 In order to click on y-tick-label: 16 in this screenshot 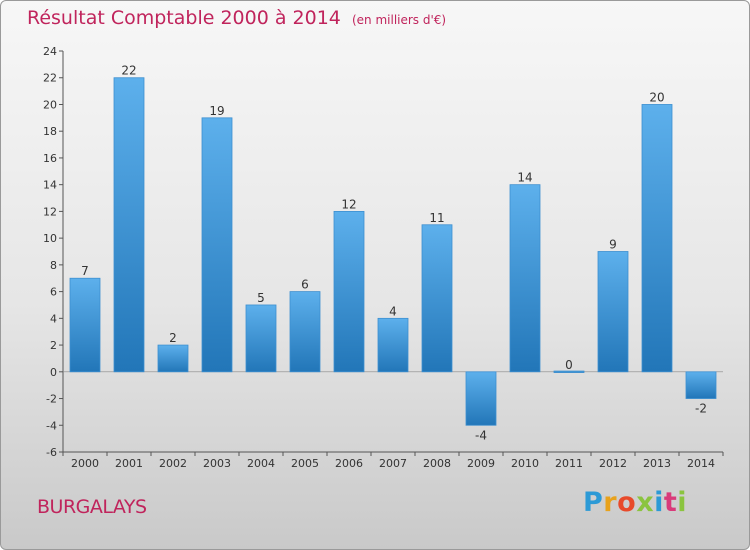, I will do `click(50, 158)`.